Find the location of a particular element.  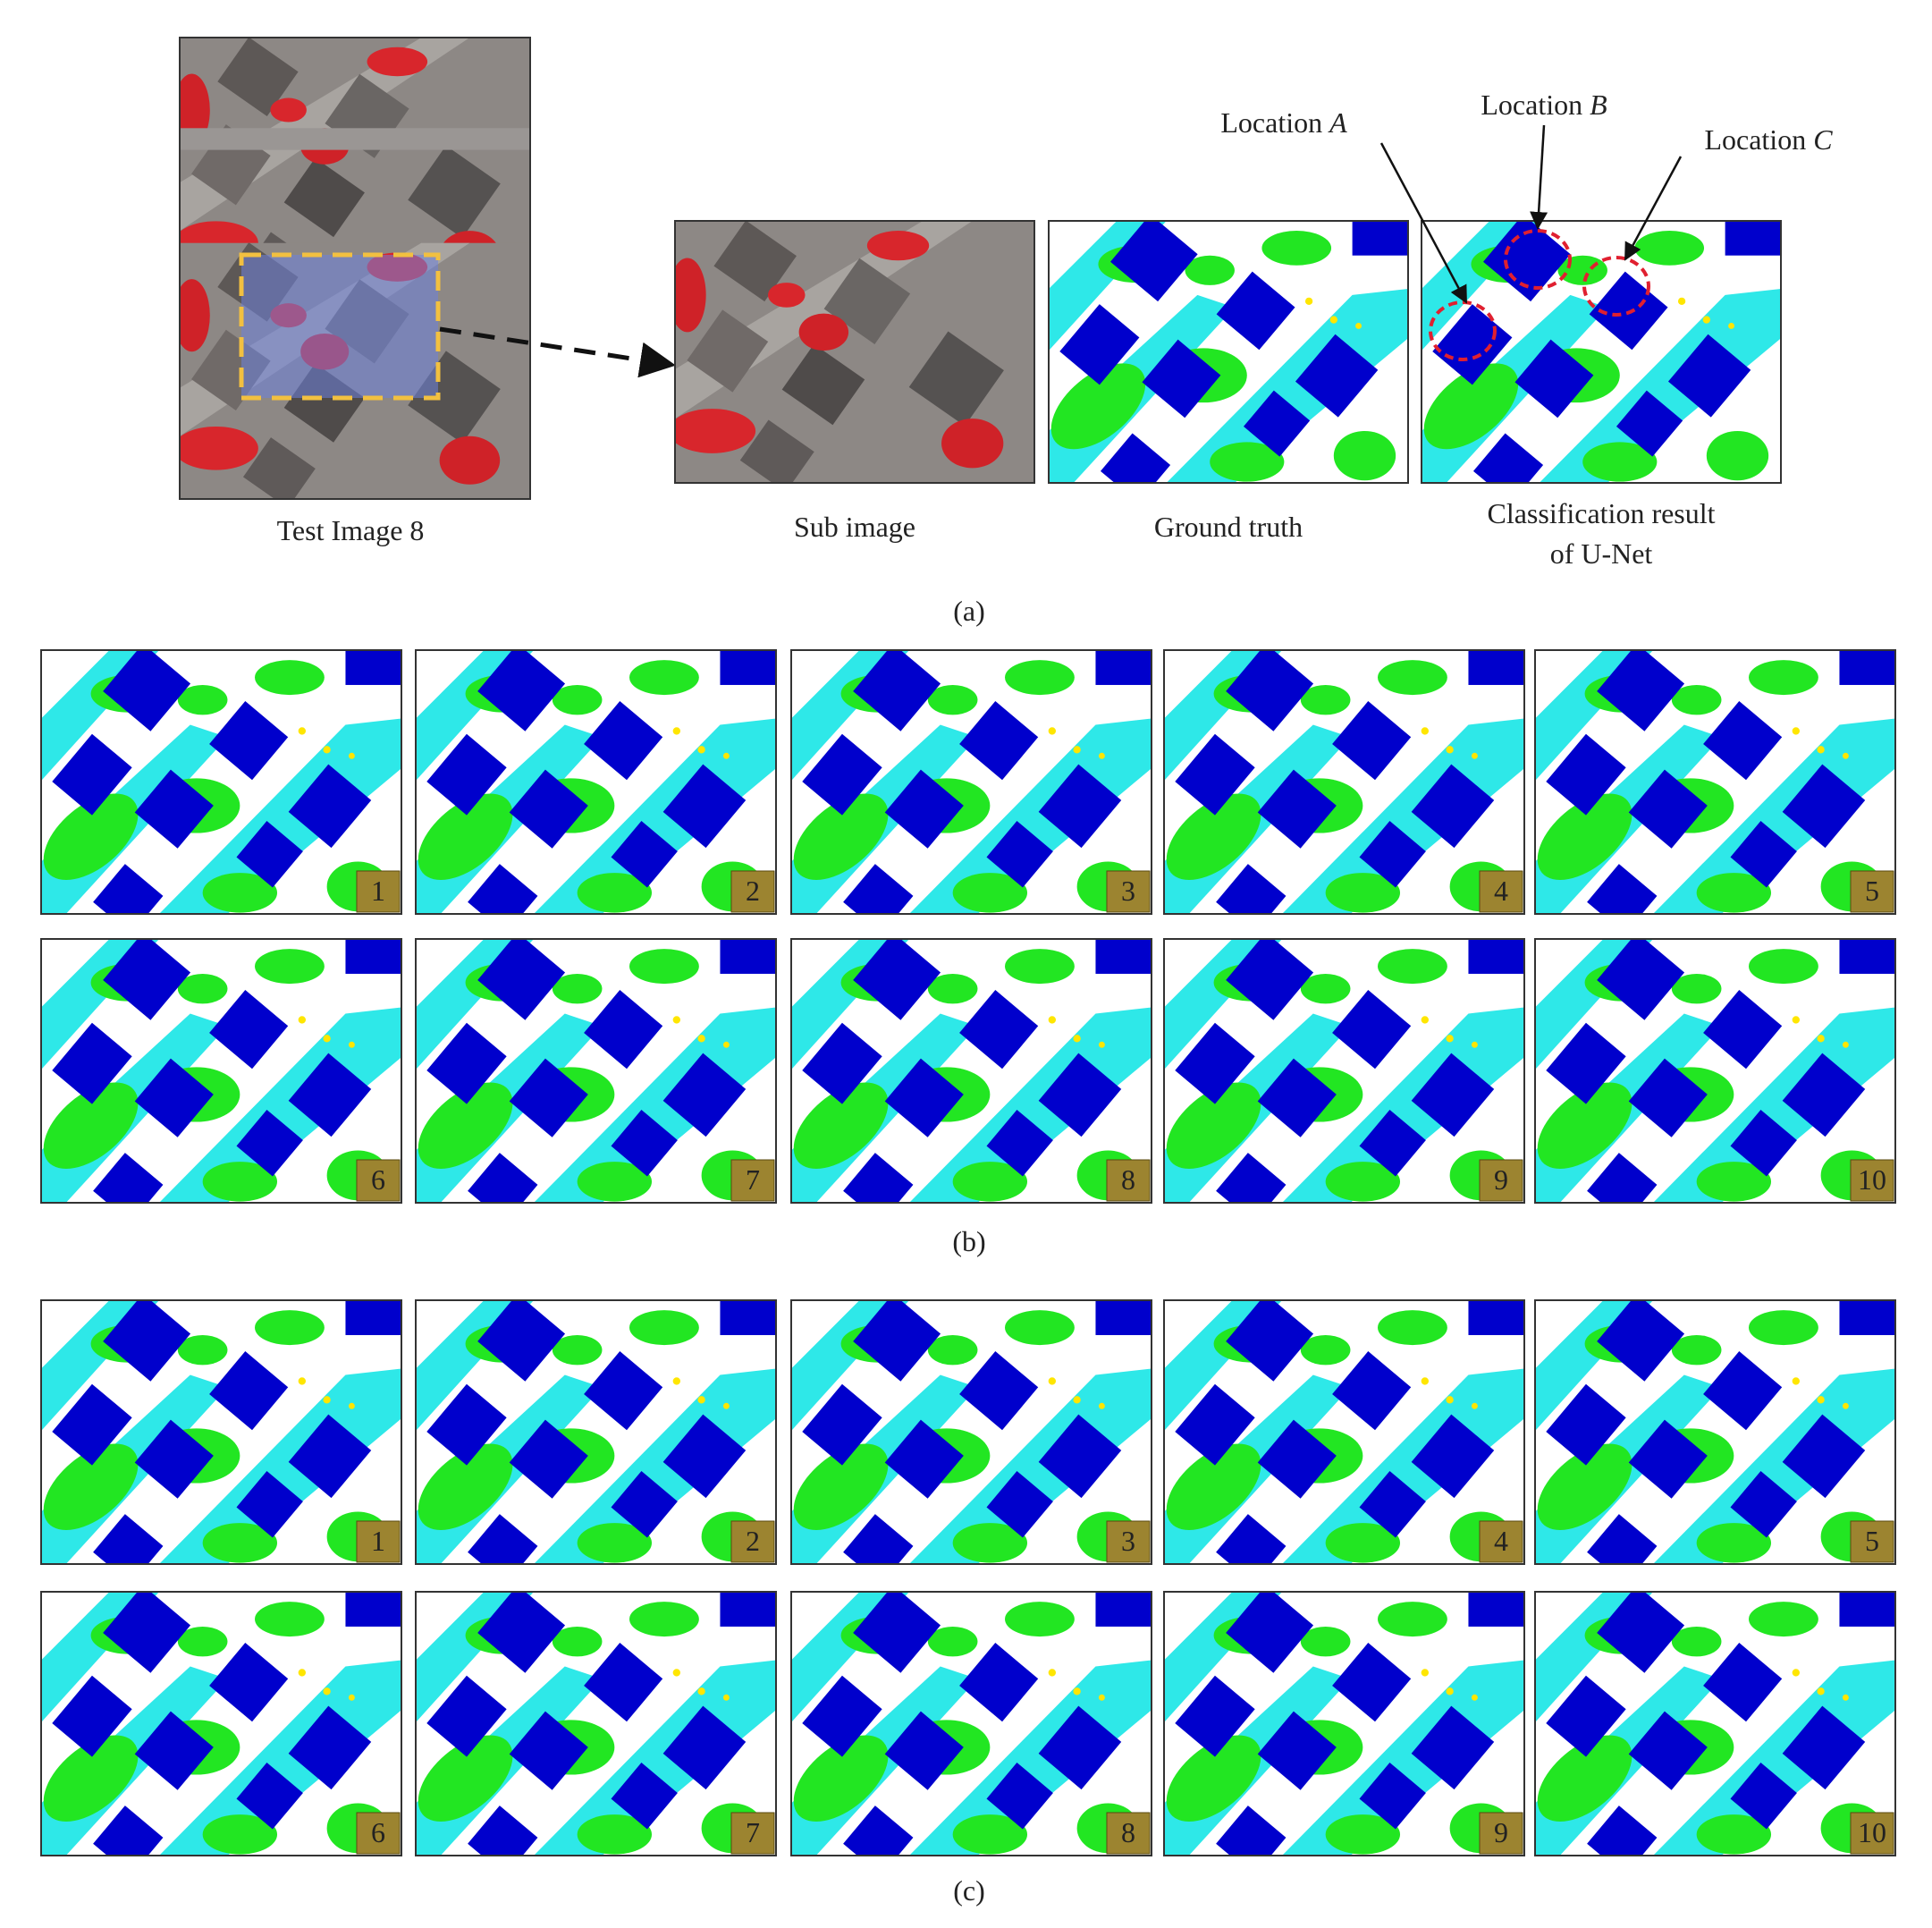

location-label: Location B is located at coordinates (1544, 105).